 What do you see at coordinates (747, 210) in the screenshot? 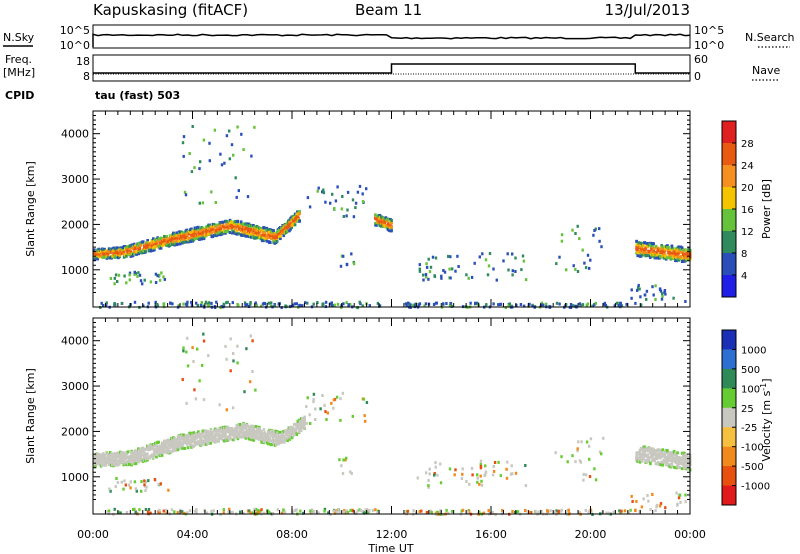
I see `colorbar-tick-label: 16` at bounding box center [747, 210].